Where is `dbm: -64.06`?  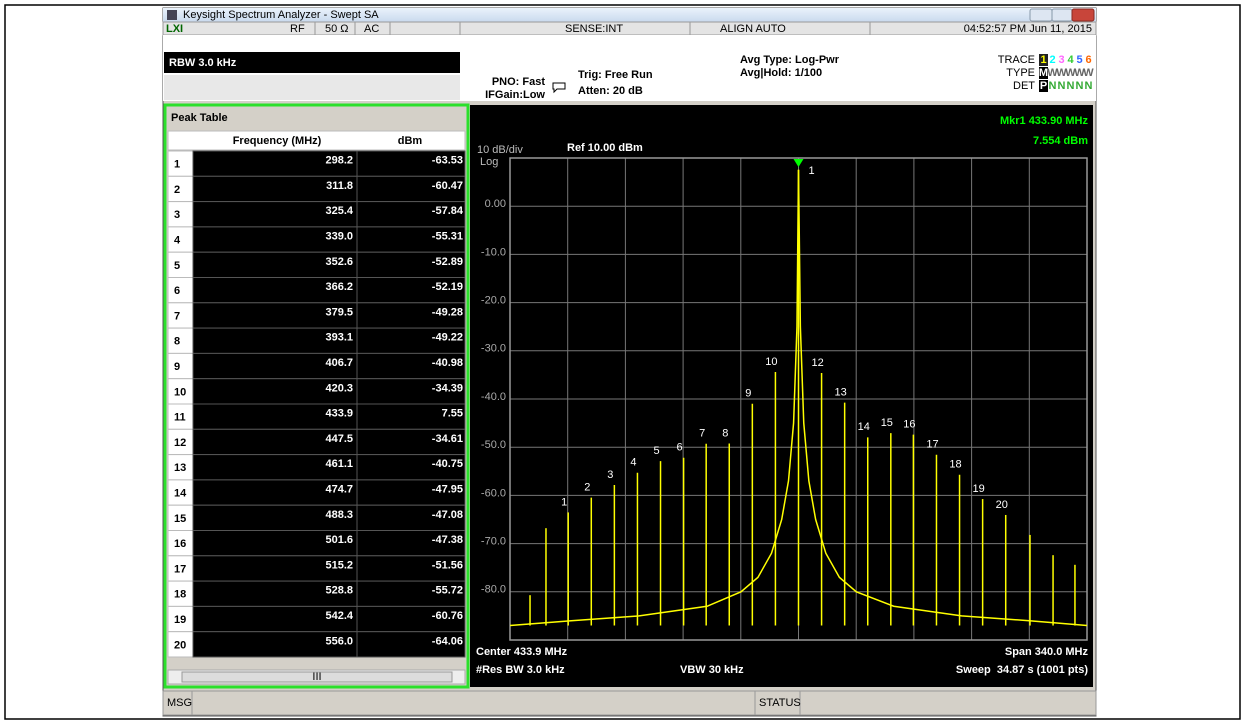
dbm: -64.06 is located at coordinates (447, 641).